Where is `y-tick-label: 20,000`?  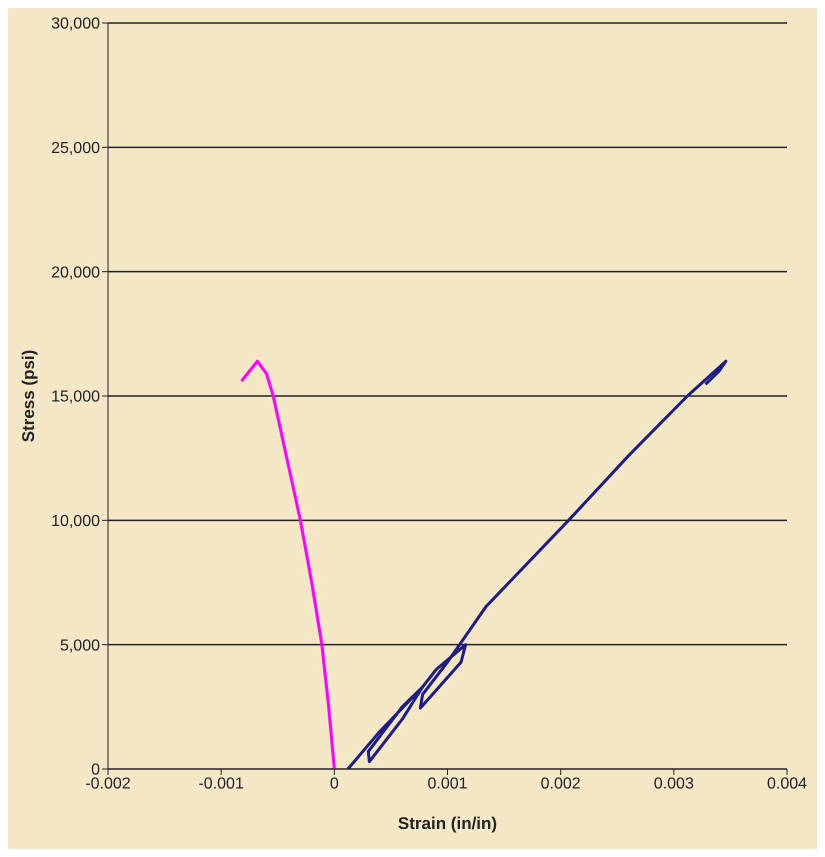
y-tick-label: 20,000 is located at coordinates (75, 273).